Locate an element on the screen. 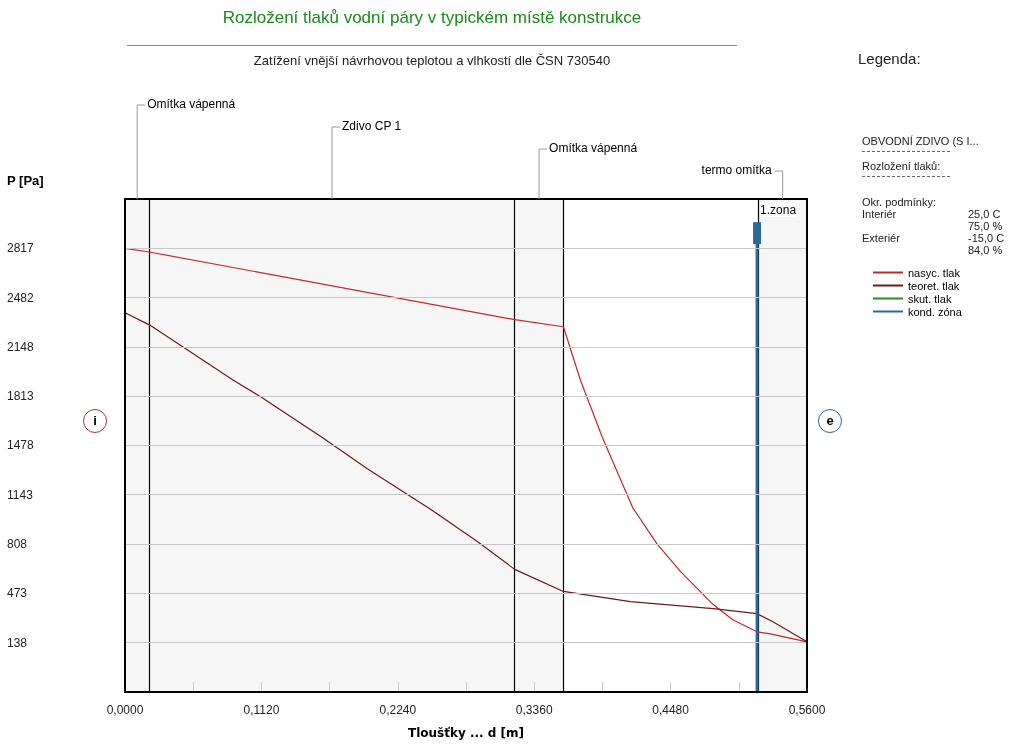 This screenshot has width=1036, height=749. legend-title: Legenda: is located at coordinates (889, 58).